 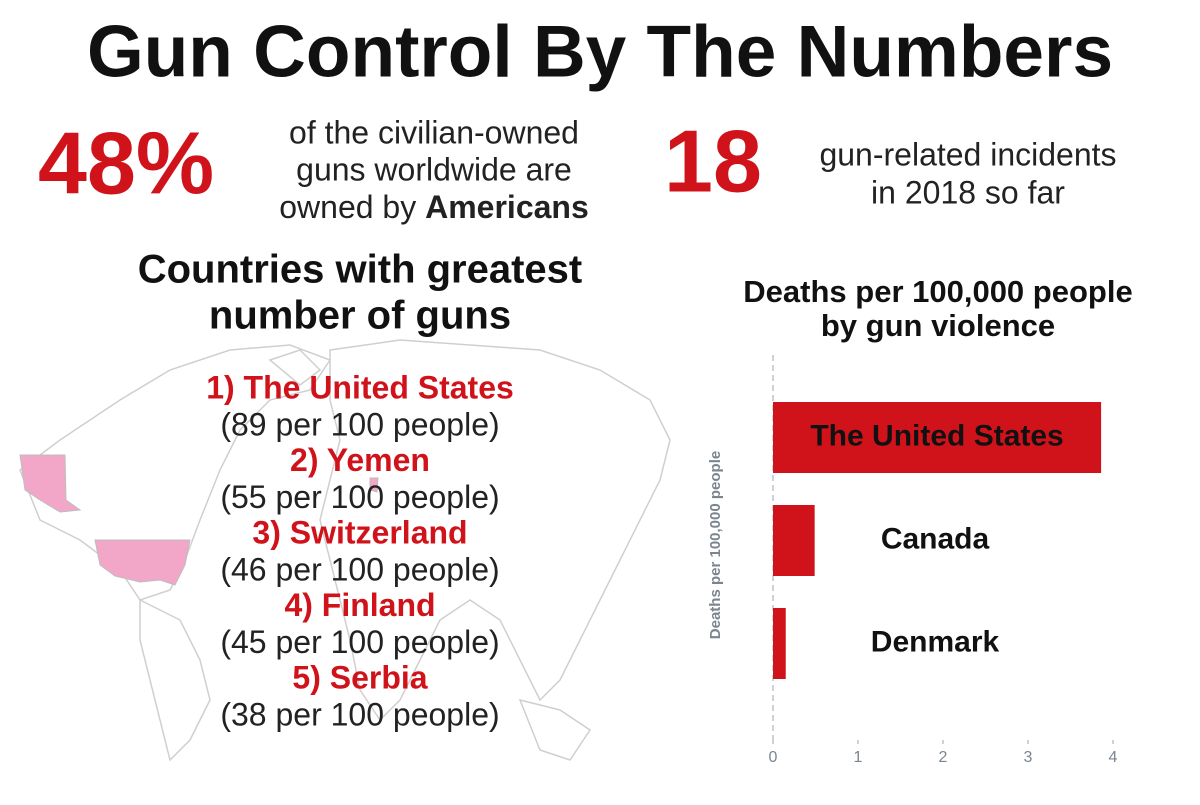 I want to click on x-tick-label: 4, so click(x=1113, y=757).